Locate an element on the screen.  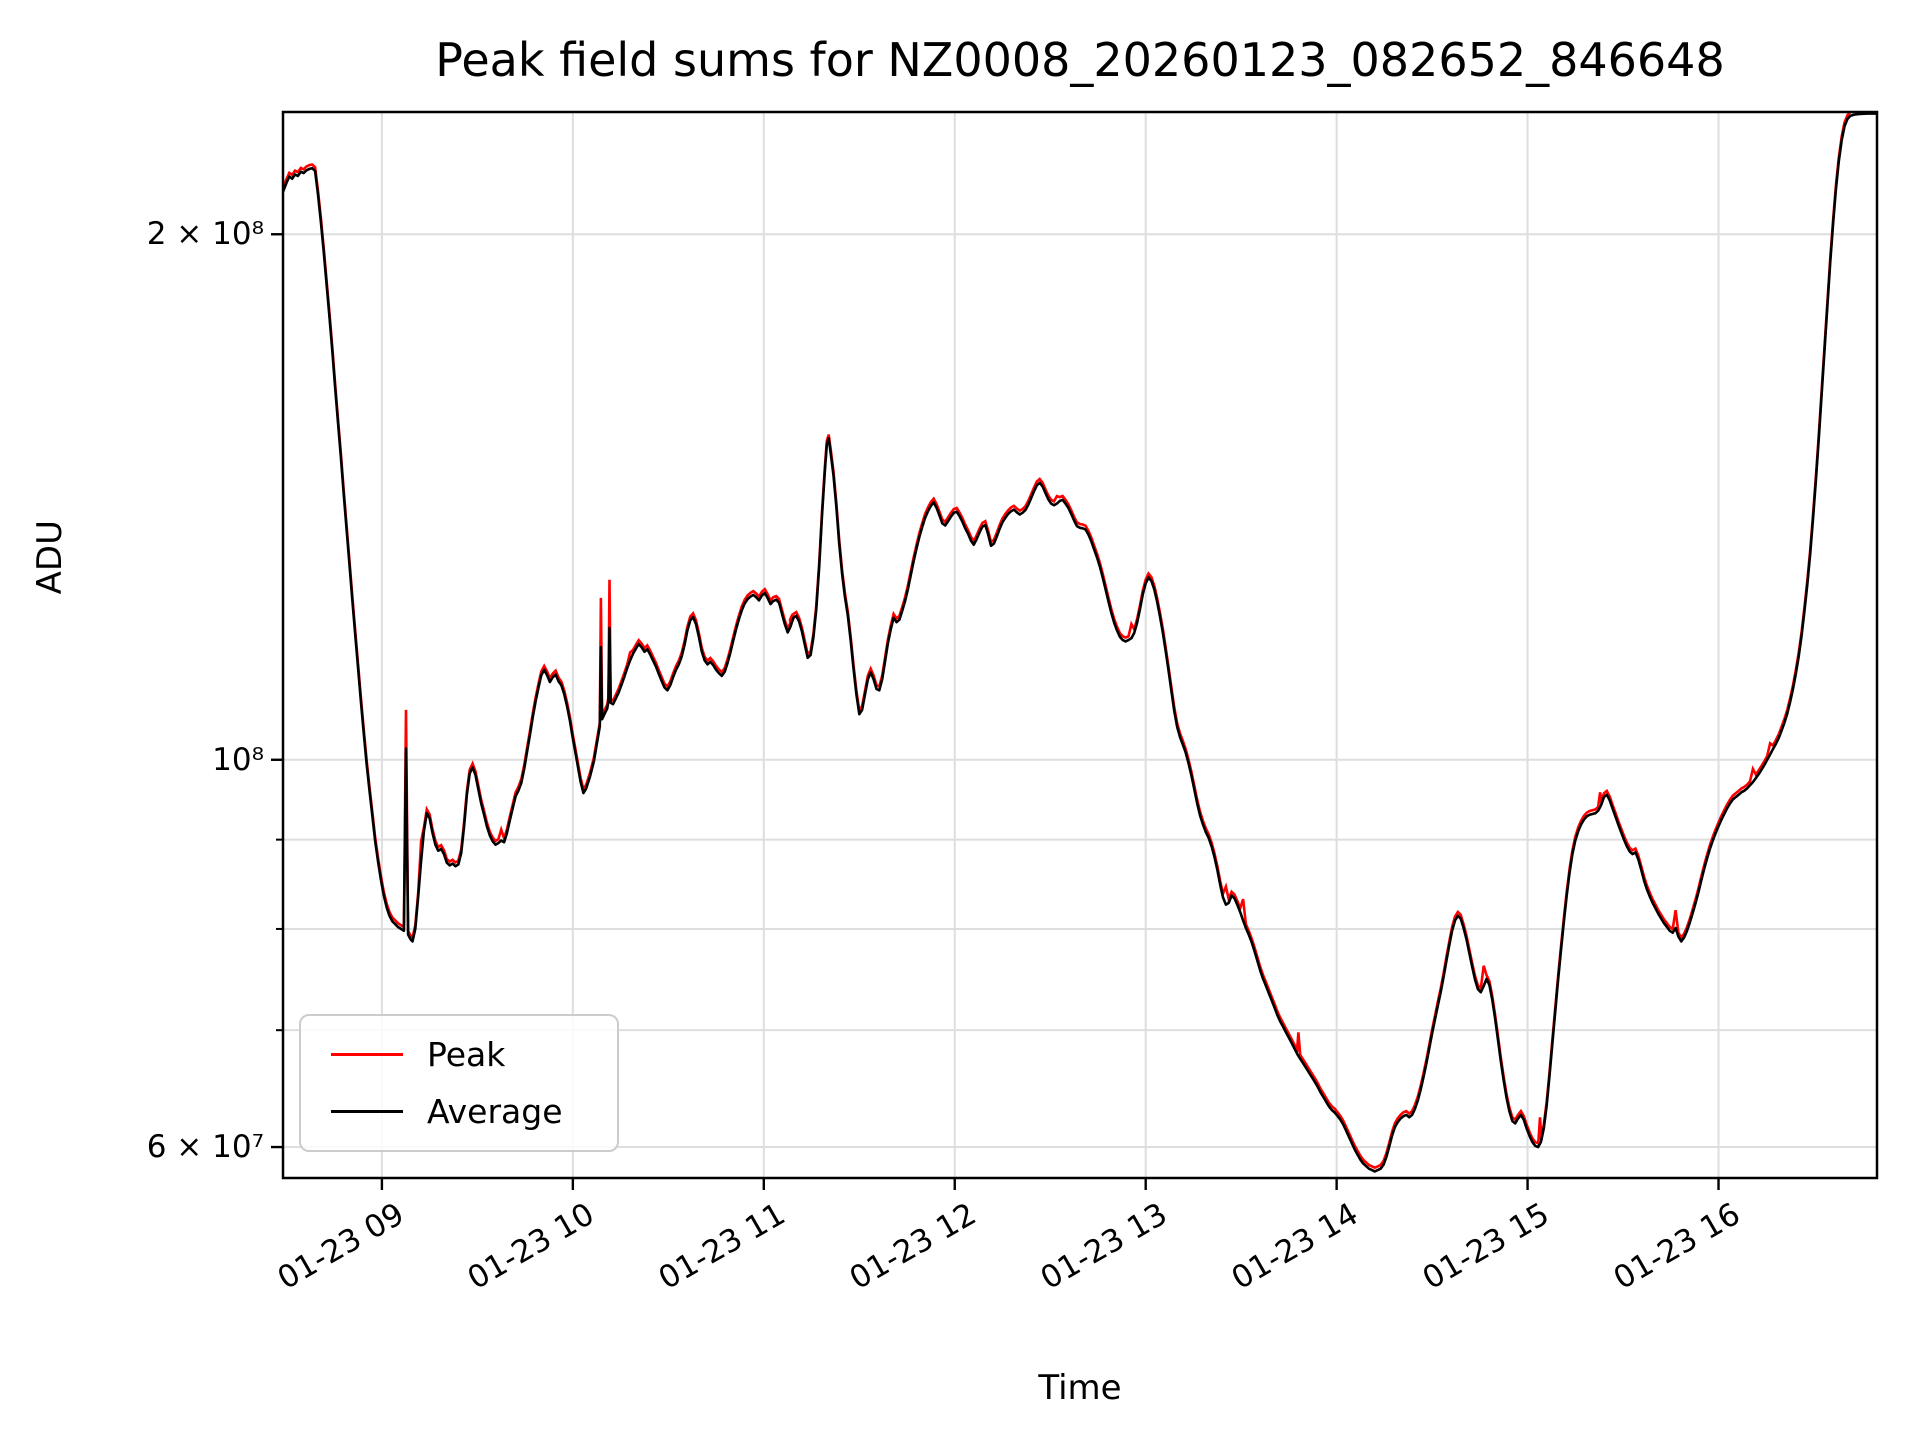
x-axis-label: Time is located at coordinates (1080, 1388).